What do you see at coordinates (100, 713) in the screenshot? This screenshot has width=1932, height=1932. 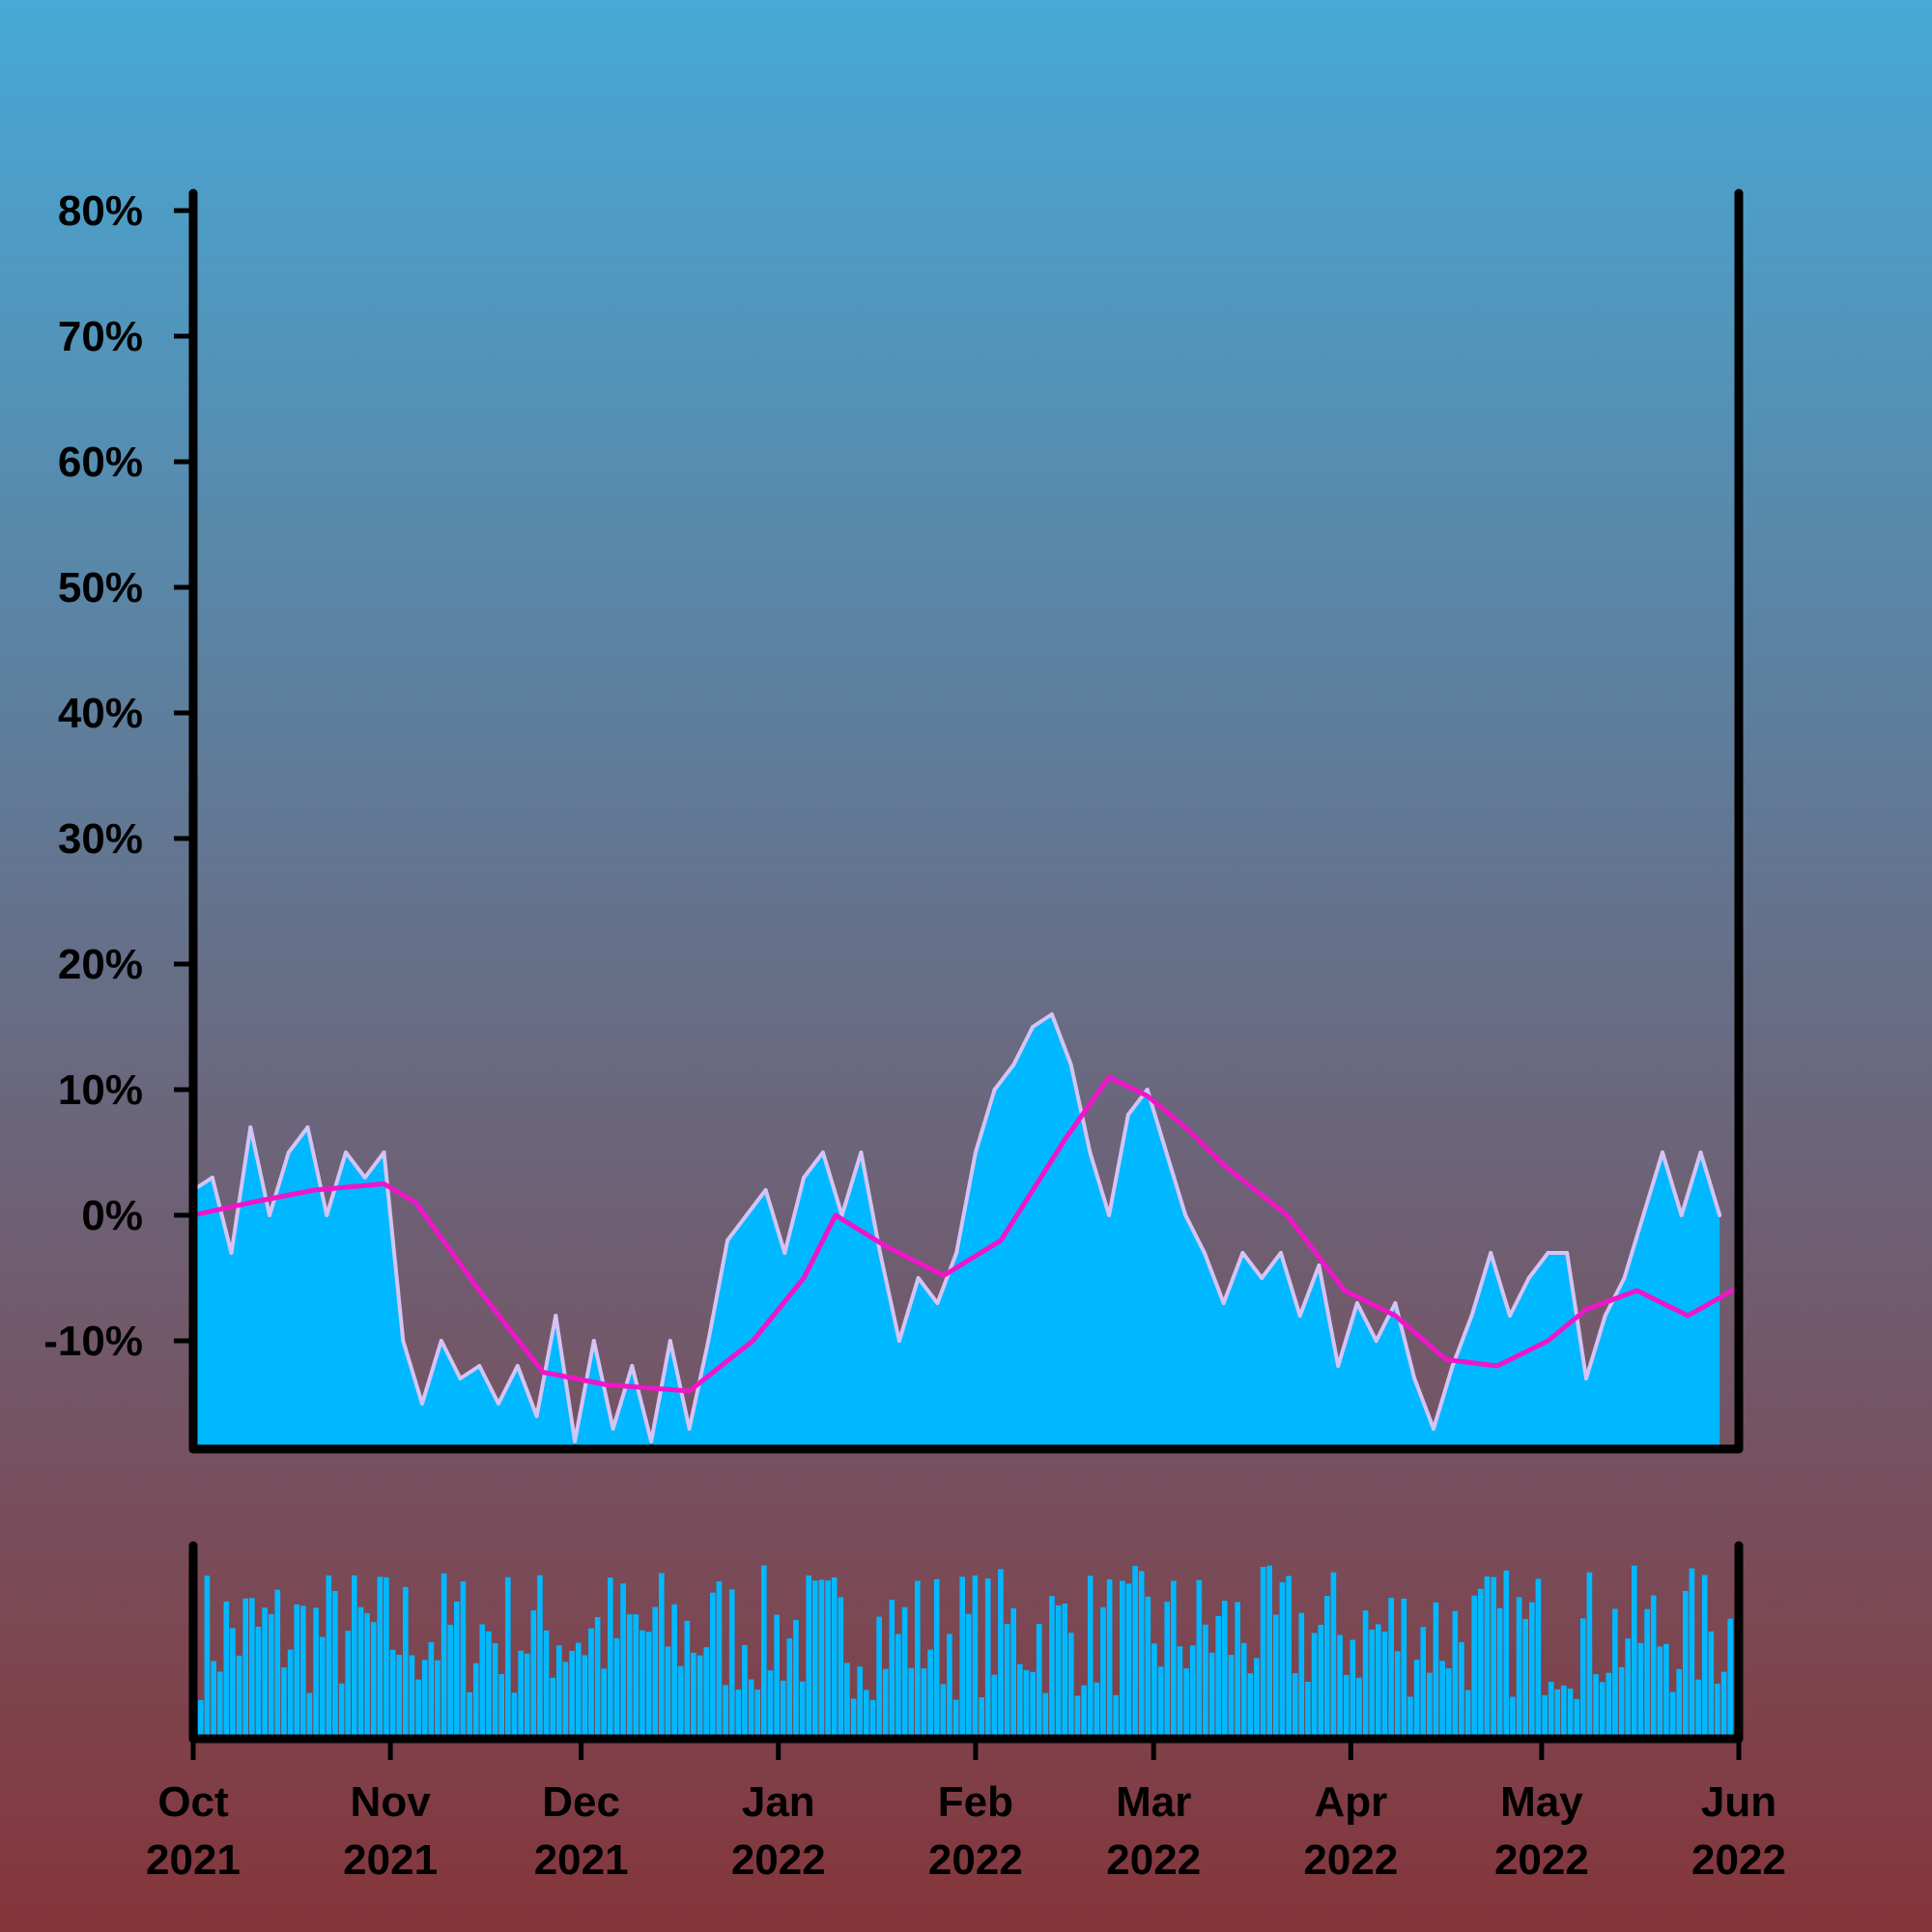 I see `y-tick-label: 40%` at bounding box center [100, 713].